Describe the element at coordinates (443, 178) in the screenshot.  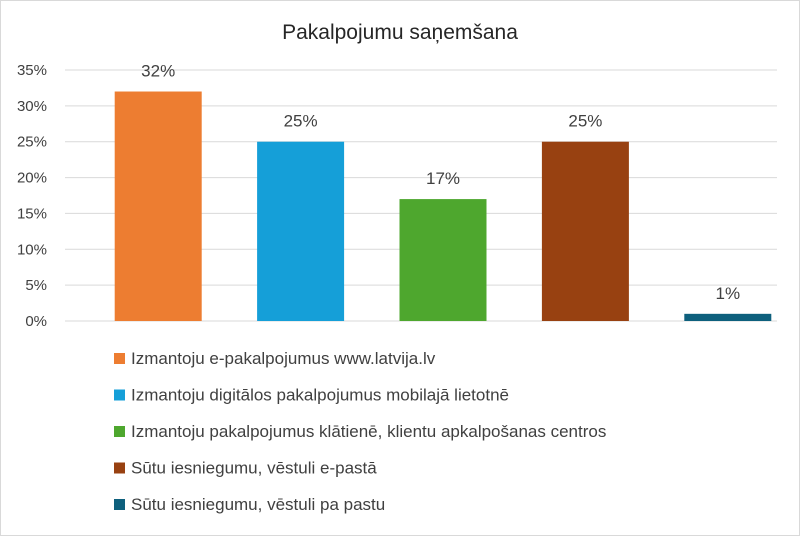
I see `data-label: 17%` at that location.